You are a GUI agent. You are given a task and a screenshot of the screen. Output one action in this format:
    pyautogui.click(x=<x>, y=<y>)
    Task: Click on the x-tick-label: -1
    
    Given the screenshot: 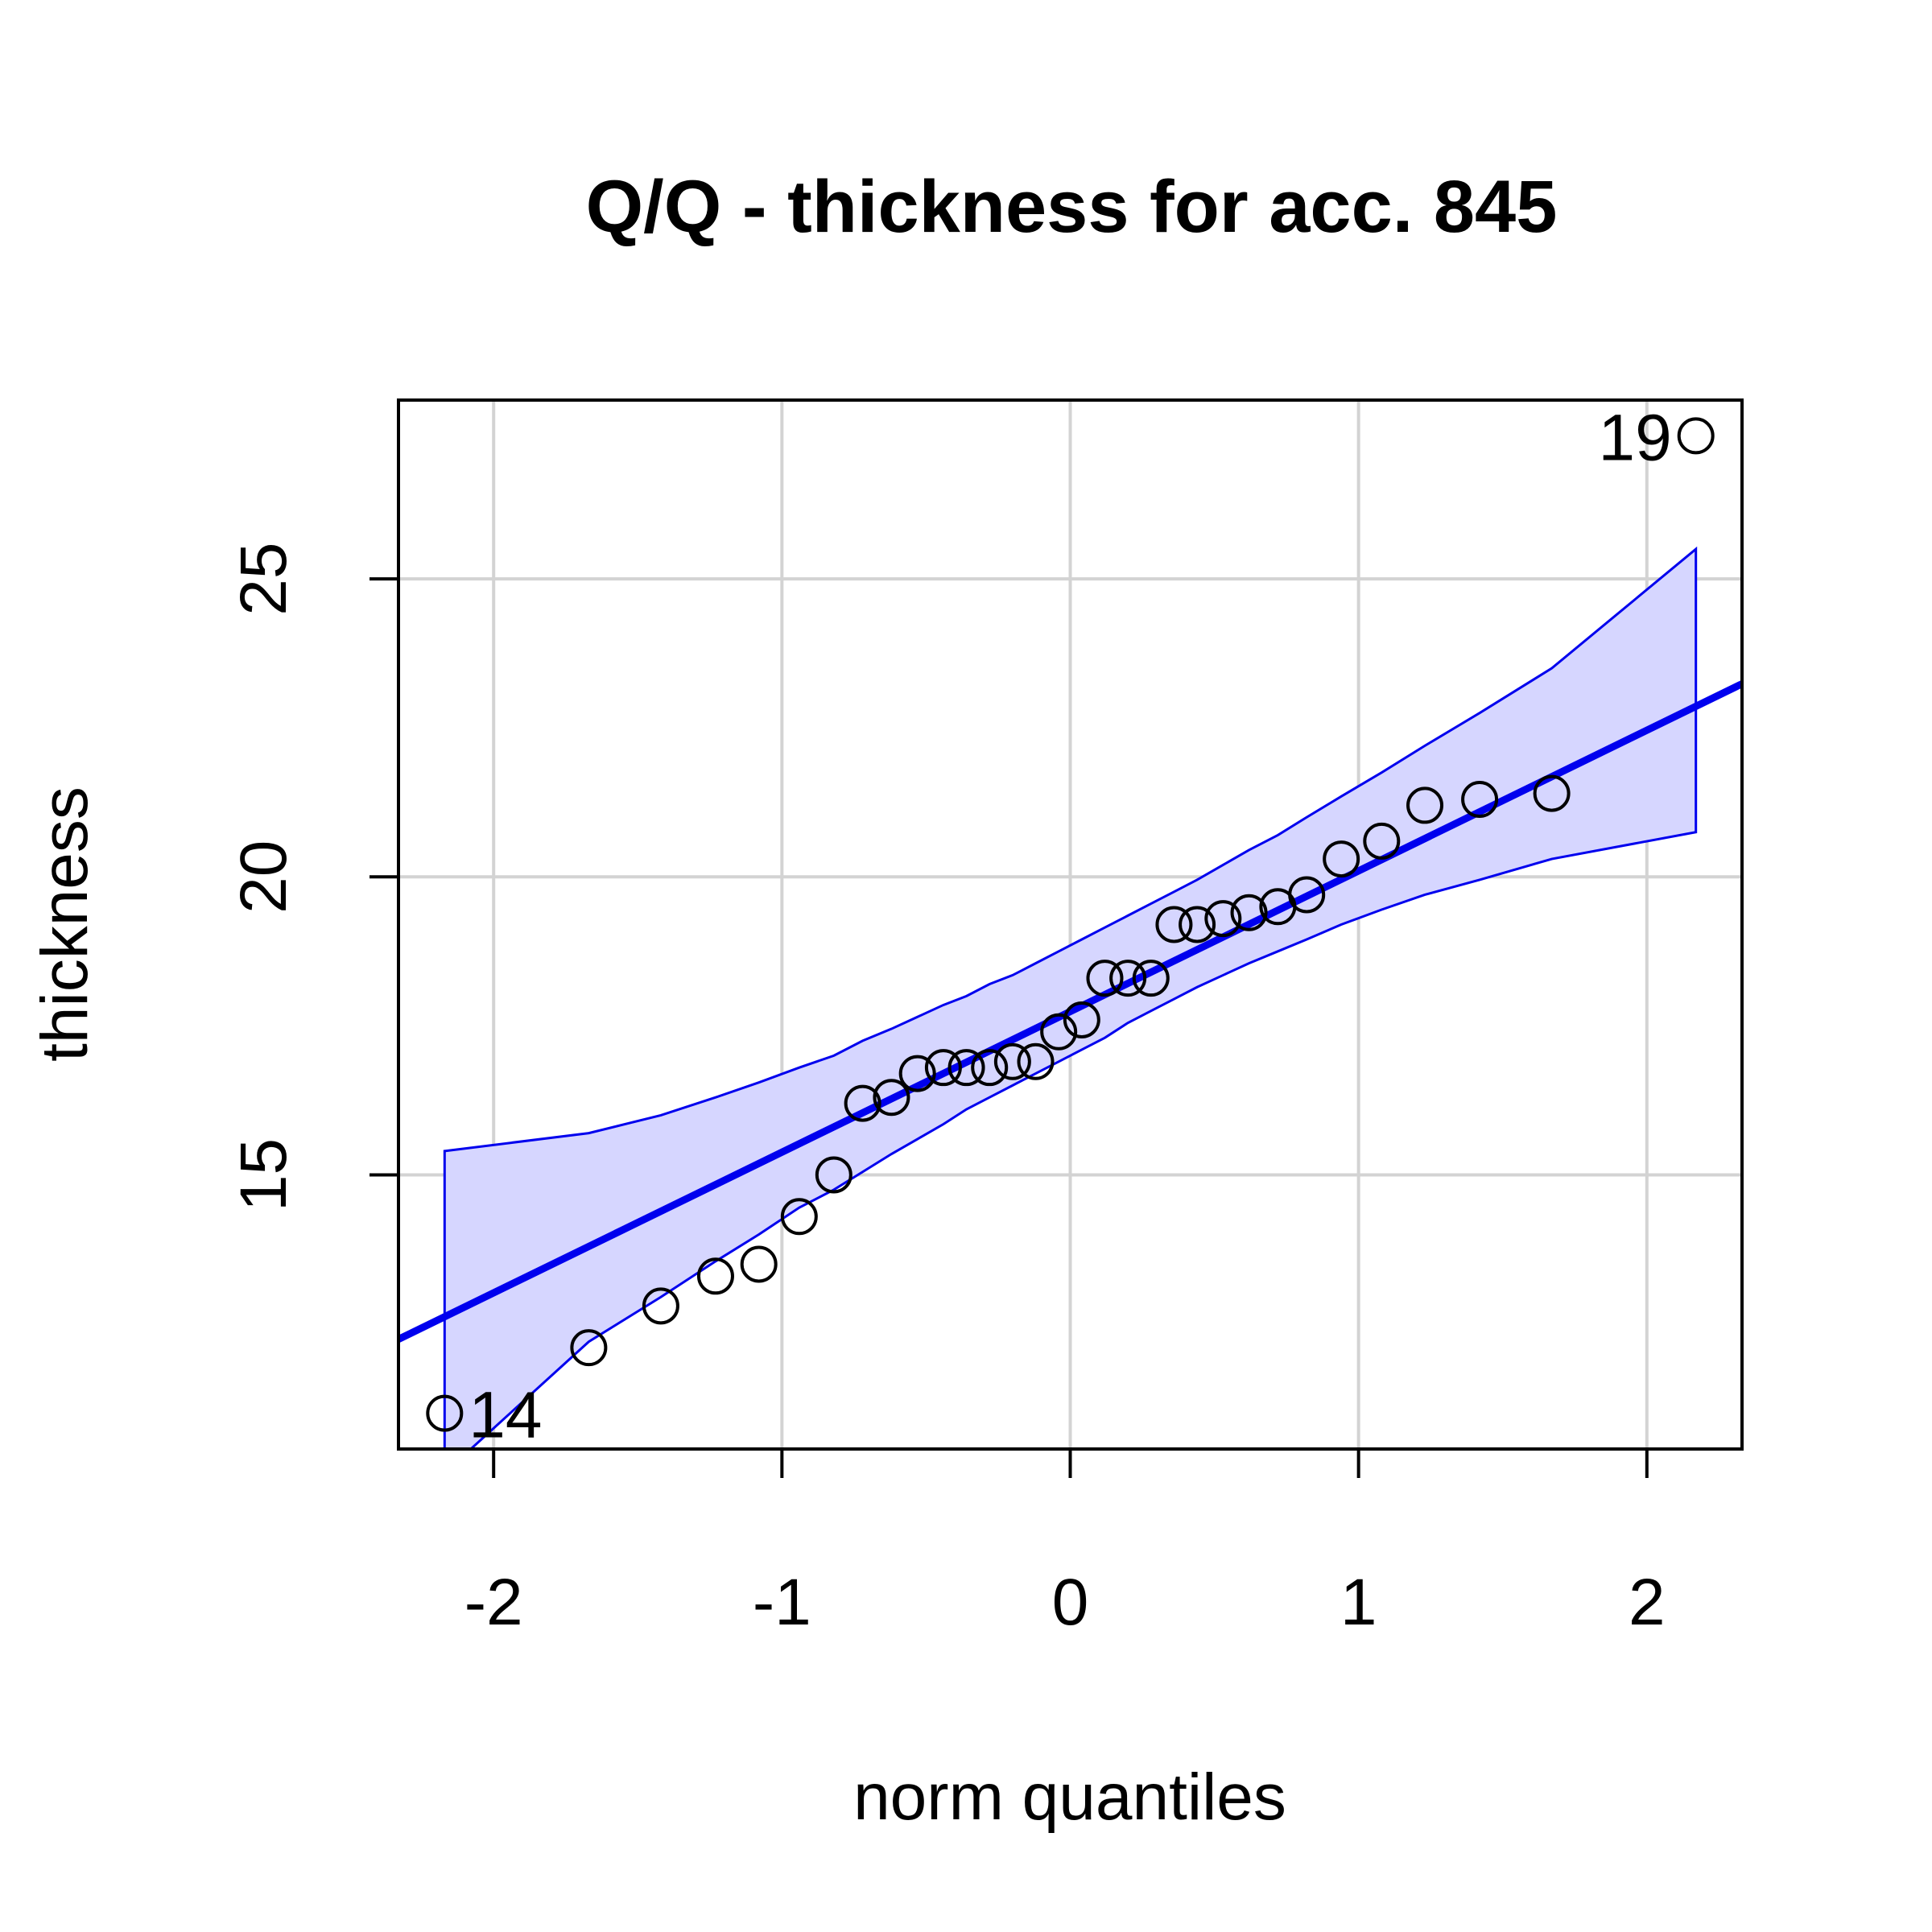 What is the action you would take?
    pyautogui.click(x=782, y=1602)
    